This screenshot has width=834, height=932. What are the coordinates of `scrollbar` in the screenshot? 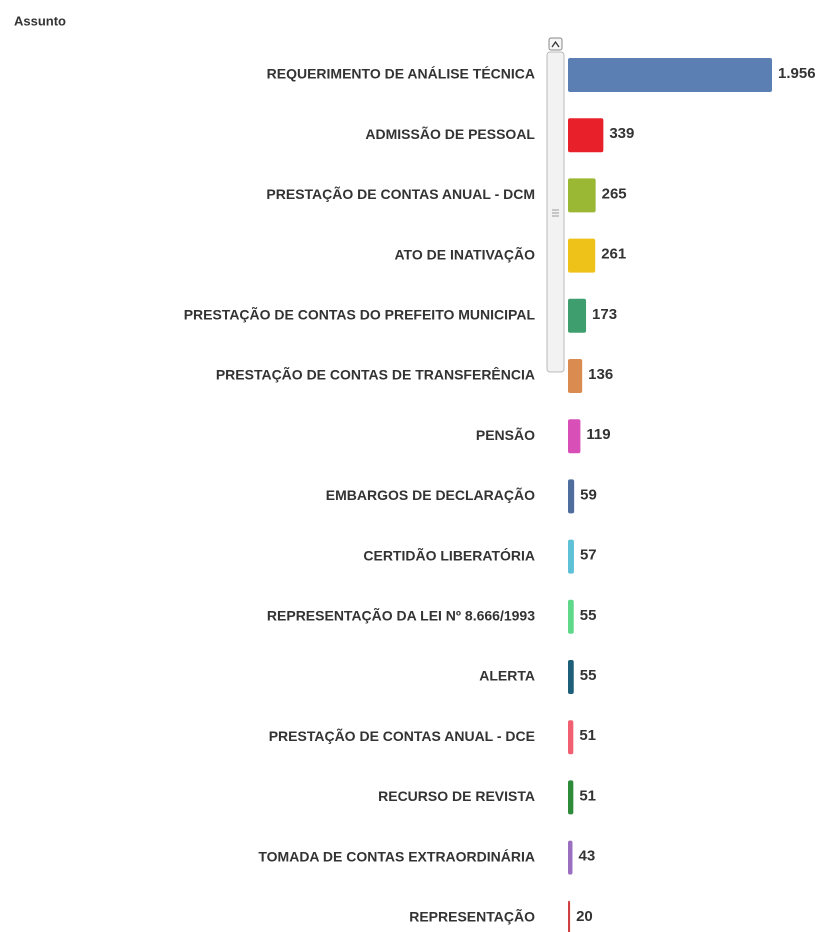 It's located at (555, 205).